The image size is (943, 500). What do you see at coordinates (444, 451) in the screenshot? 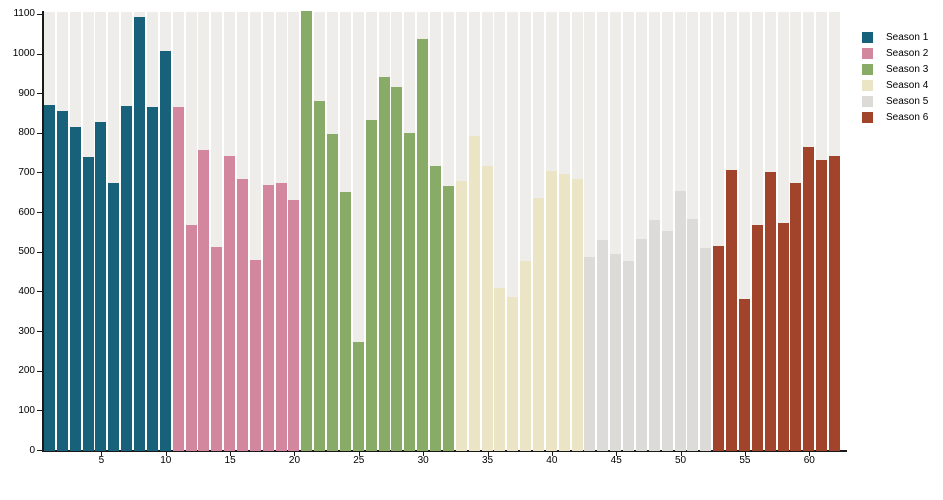
I see `x-axis-line` at bounding box center [444, 451].